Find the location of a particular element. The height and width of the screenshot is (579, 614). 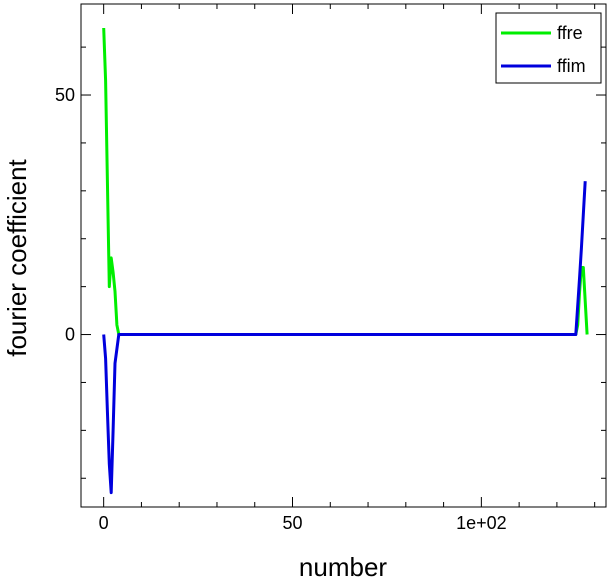

x-tick-label: 0 is located at coordinates (104, 523).